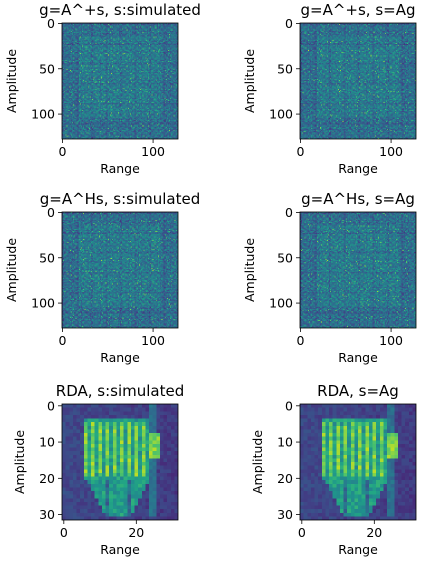  I want to click on subplot-6: RDA, s=Ag 0 20 0 10 20 30 Range Amplitude, so click(333, 469).